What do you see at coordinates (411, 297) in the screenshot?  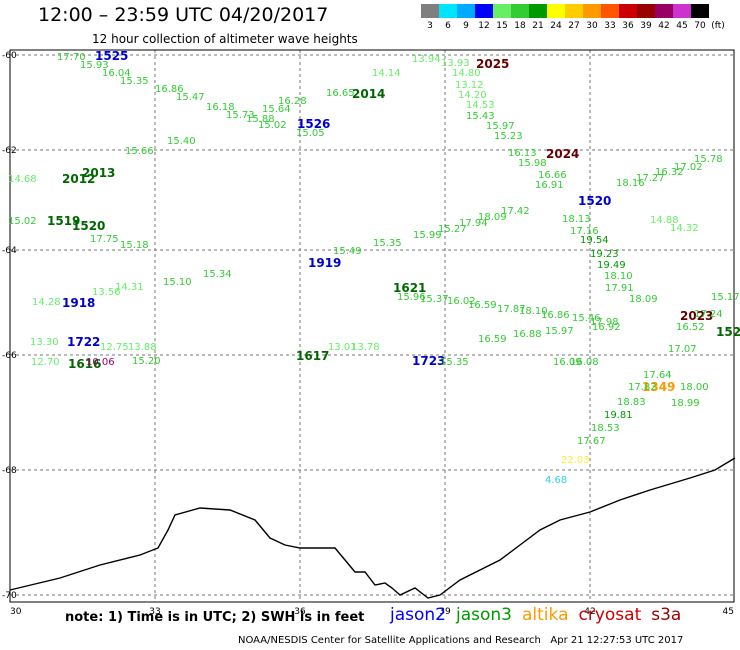 I see `swh-value: 15.96` at bounding box center [411, 297].